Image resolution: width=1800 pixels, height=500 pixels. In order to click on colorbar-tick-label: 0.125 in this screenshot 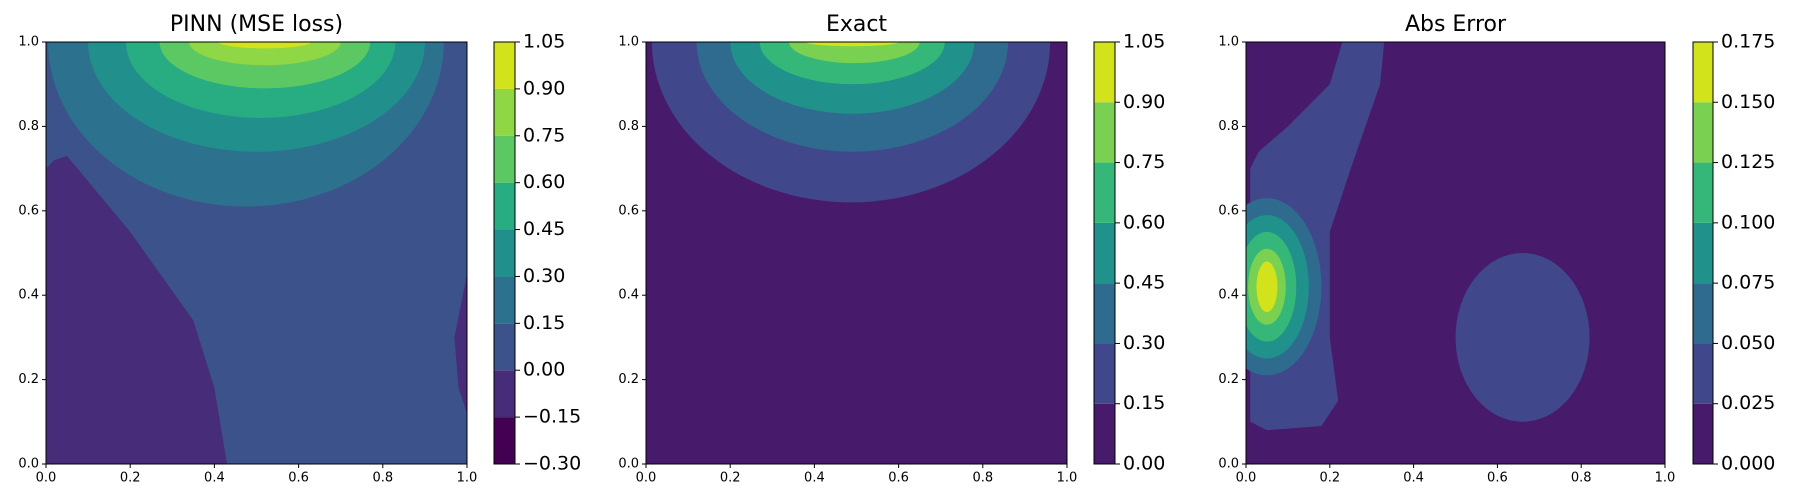, I will do `click(1748, 162)`.